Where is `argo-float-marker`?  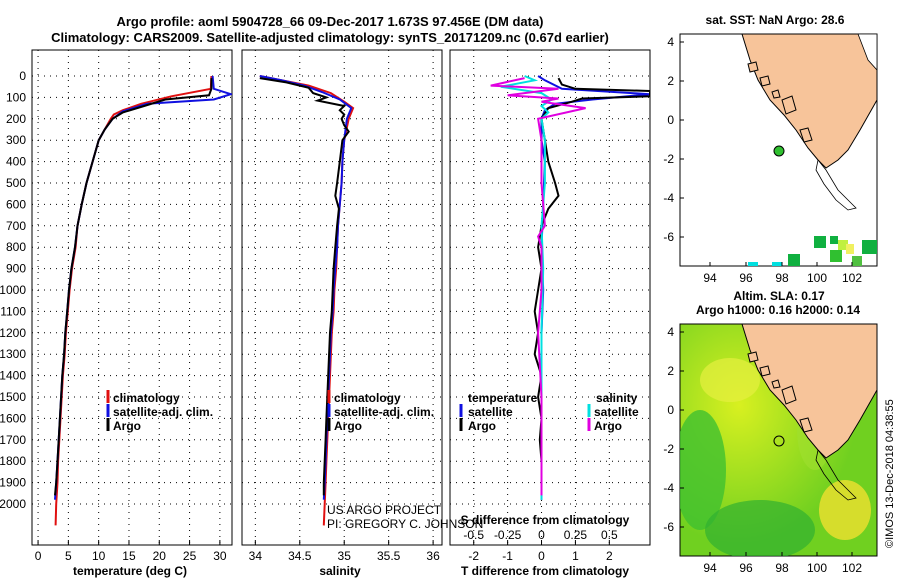
argo-float-marker is located at coordinates (779, 151).